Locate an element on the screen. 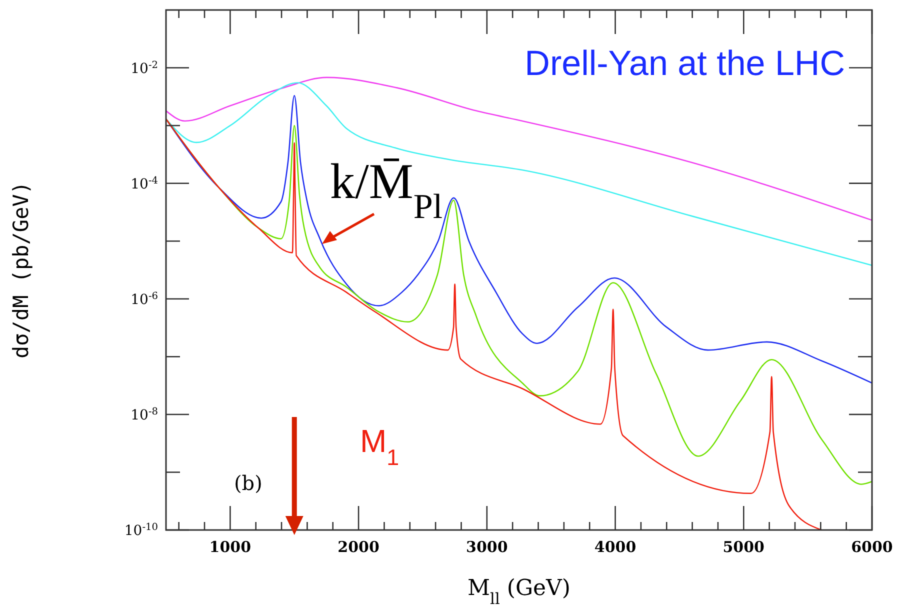  y-tick-label: 10$^{-10}$ is located at coordinates (141, 530).